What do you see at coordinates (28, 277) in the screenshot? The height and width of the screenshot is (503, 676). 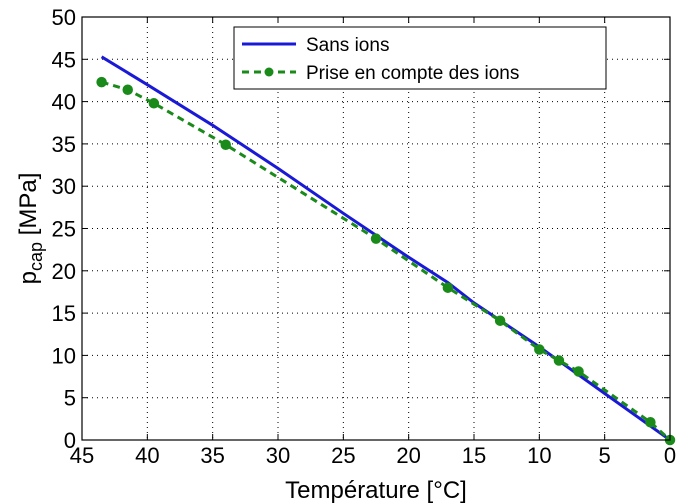 I see `y-axis-title-main: p` at bounding box center [28, 277].